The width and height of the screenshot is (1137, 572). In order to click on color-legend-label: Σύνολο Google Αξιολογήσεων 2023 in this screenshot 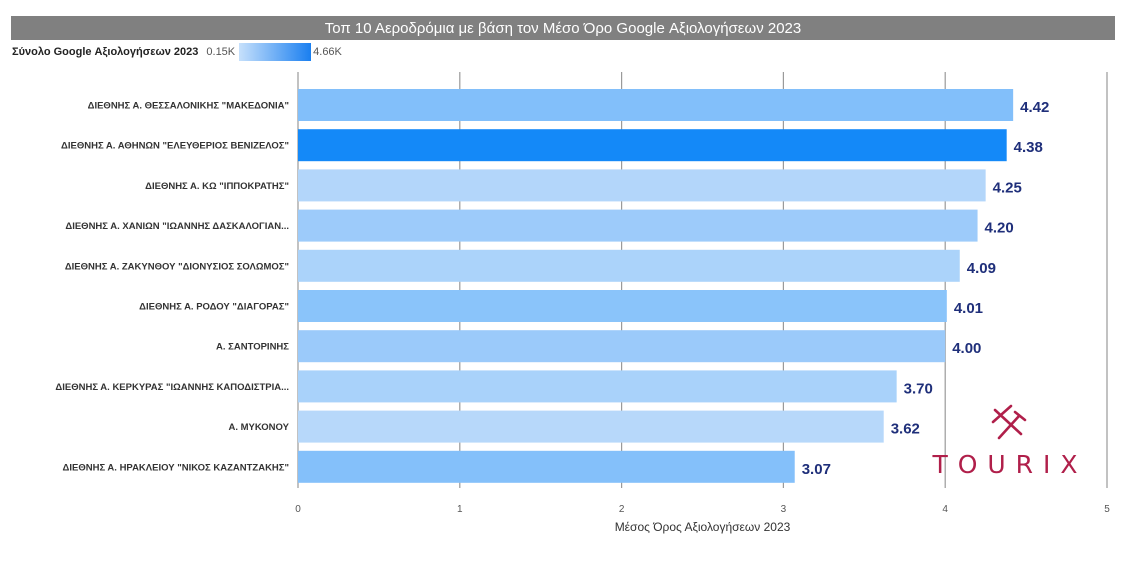, I will do `click(105, 52)`.